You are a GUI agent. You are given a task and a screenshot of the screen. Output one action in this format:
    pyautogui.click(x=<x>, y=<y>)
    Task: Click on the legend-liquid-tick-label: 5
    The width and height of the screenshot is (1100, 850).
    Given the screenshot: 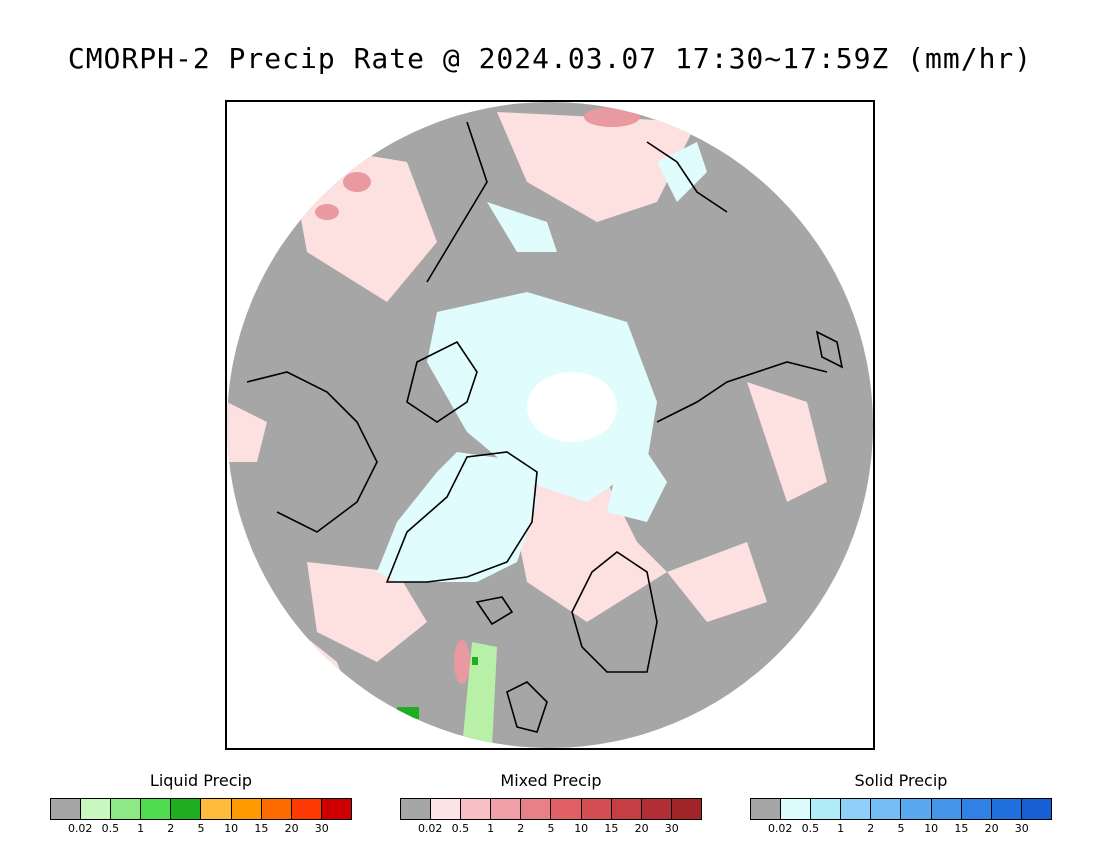 What is the action you would take?
    pyautogui.click(x=201, y=828)
    